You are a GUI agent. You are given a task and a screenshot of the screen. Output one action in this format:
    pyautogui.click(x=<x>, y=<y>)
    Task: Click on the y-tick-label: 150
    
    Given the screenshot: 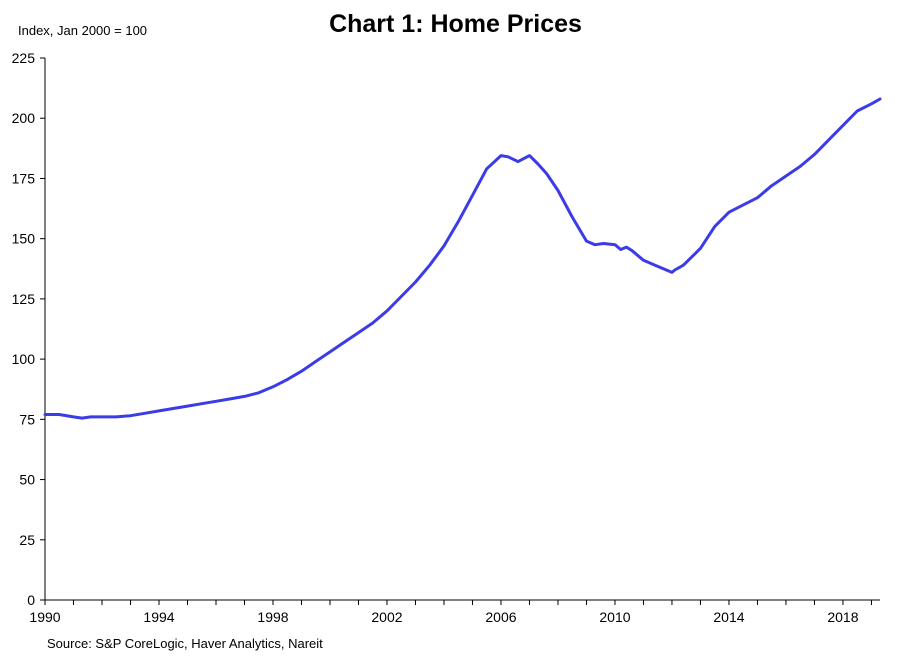 What is the action you would take?
    pyautogui.click(x=24, y=239)
    